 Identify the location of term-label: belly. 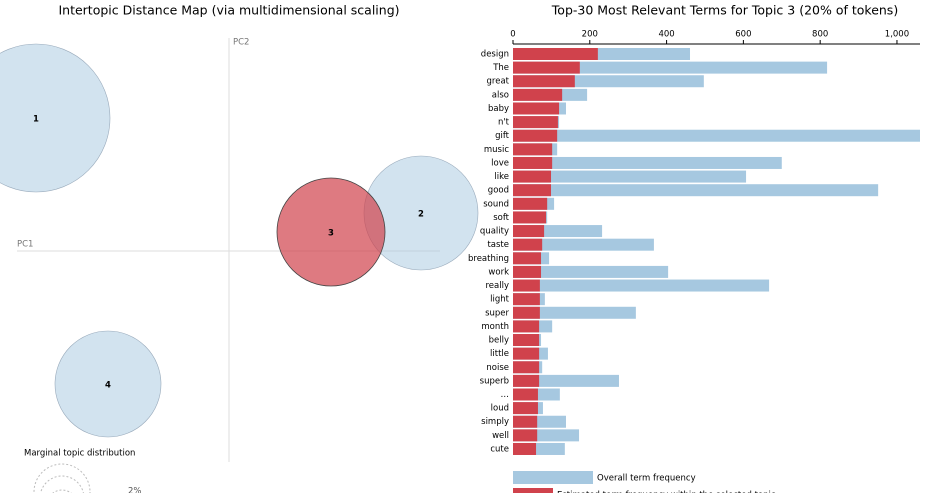
(499, 341).